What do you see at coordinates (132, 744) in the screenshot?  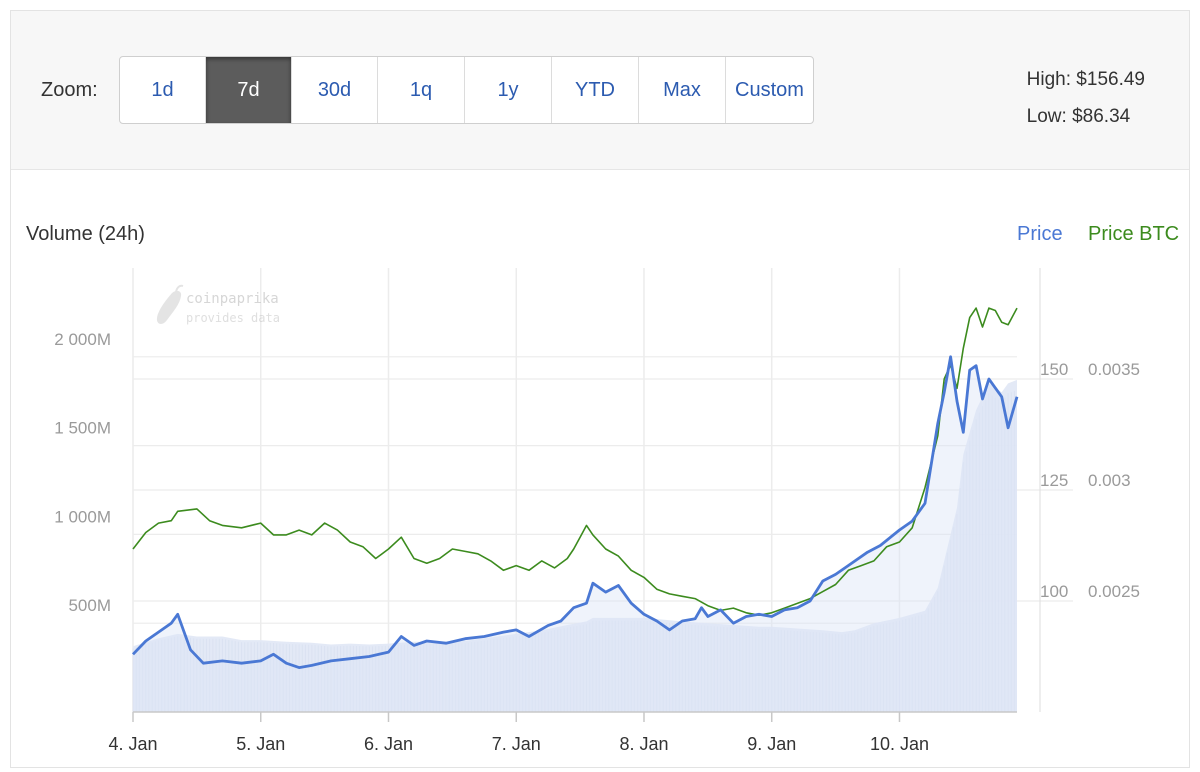 I see `x-tick-label: 4. Jan` at bounding box center [132, 744].